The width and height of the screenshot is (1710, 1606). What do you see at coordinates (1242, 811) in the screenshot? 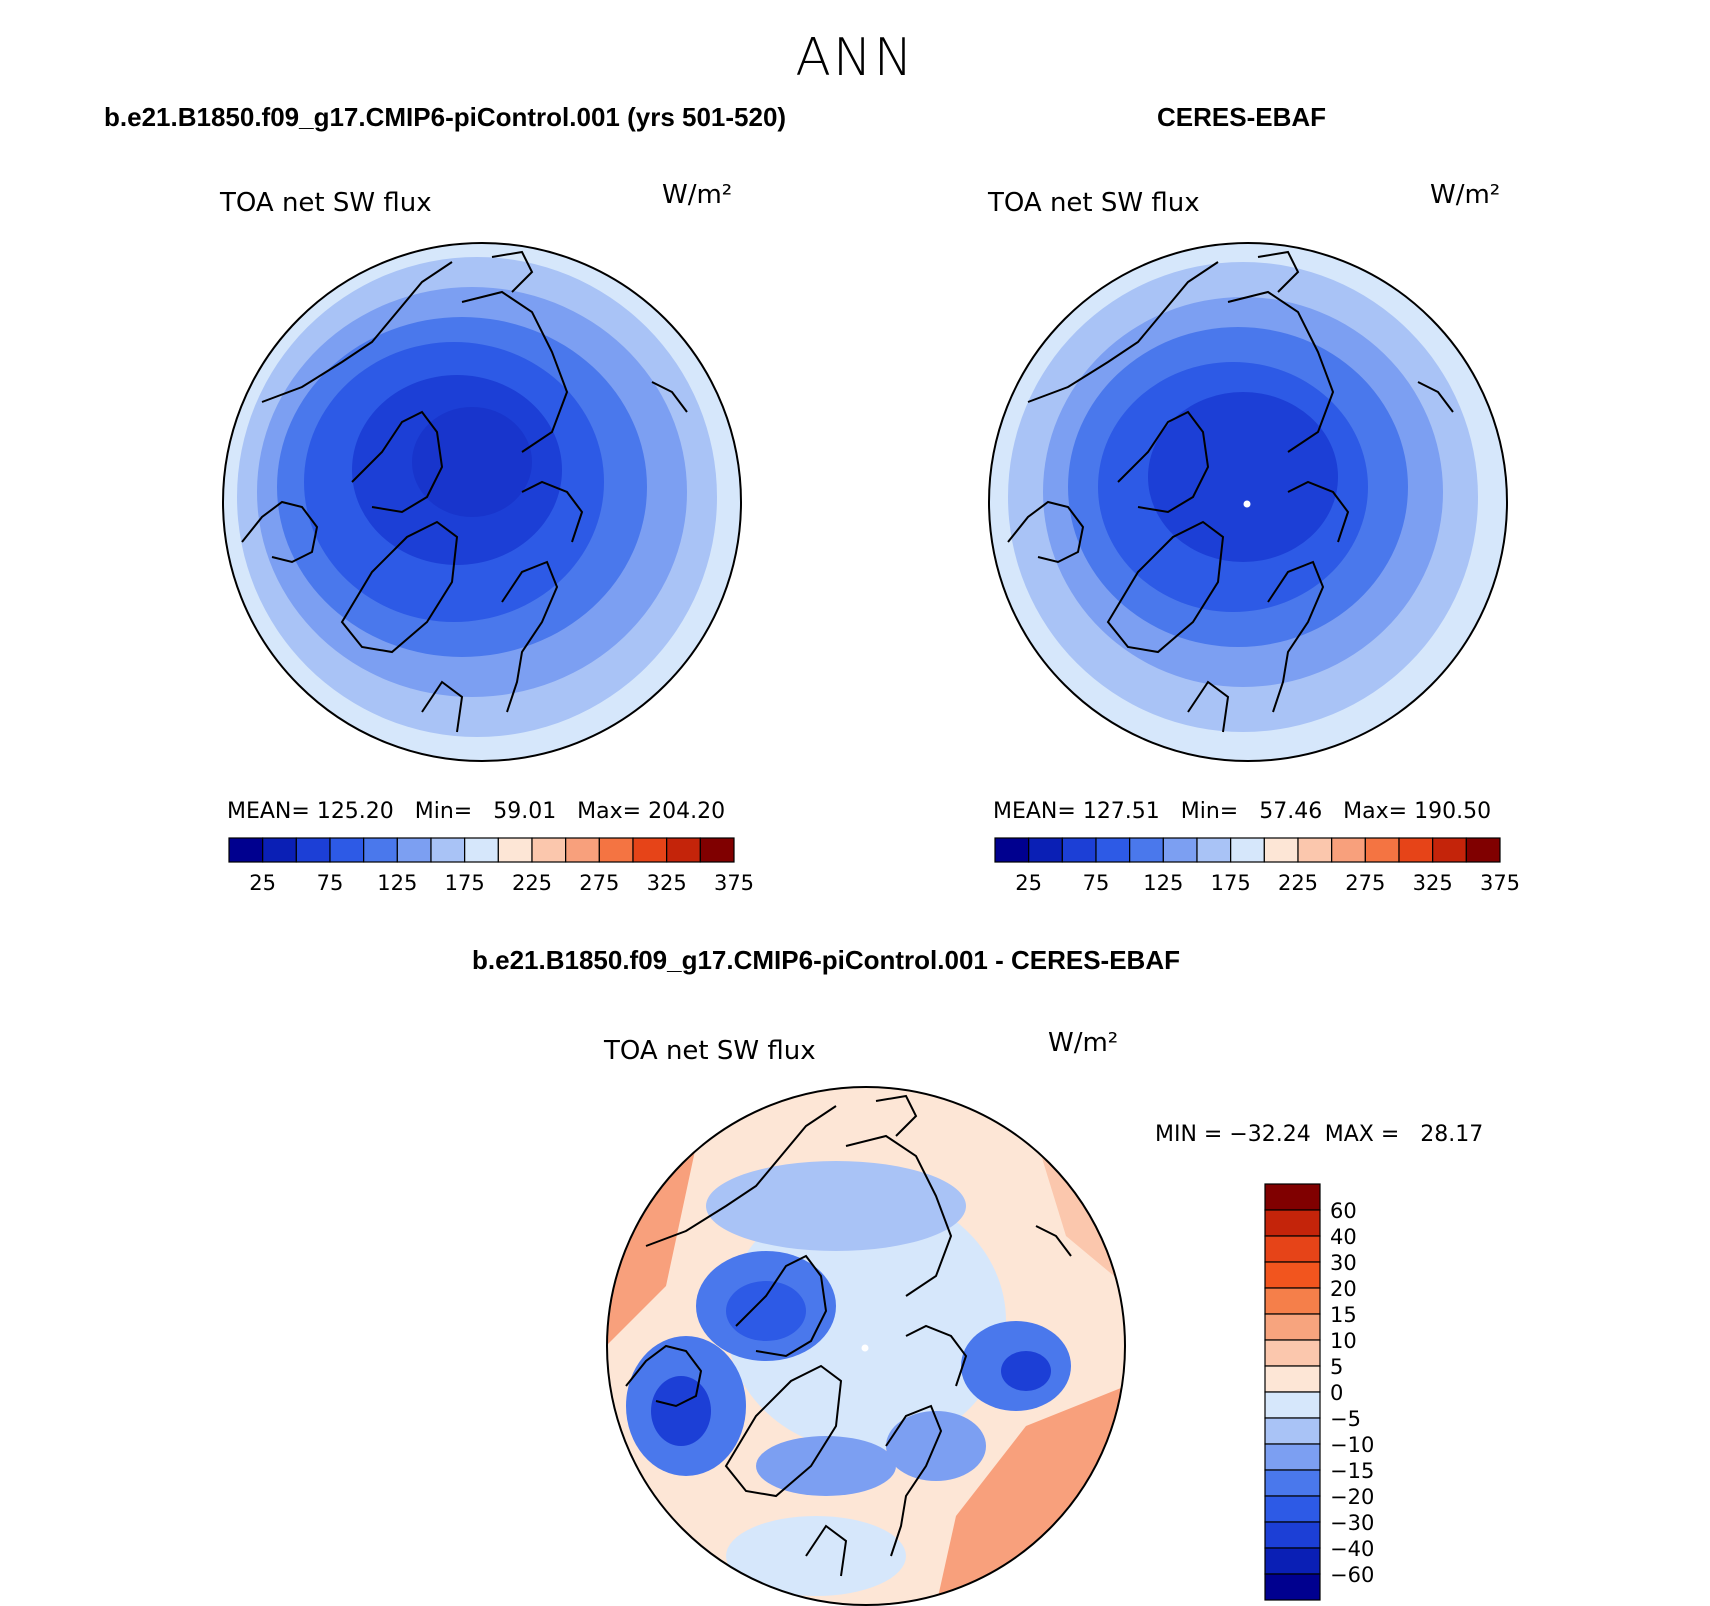
I see `stats-right: MEAN= 127.51 Min= 57.46 Max= 190.50` at bounding box center [1242, 811].